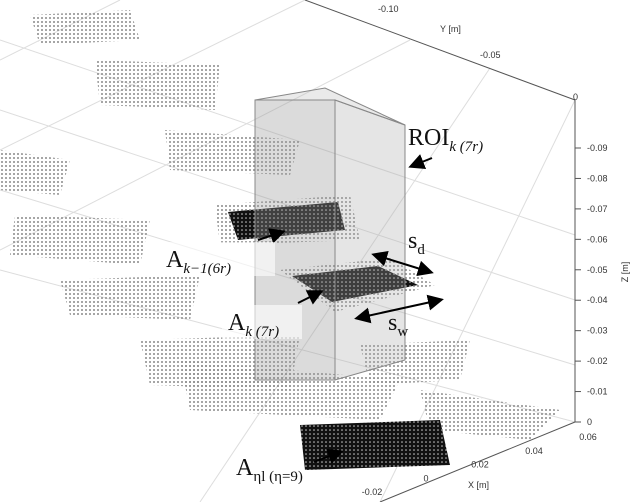  What do you see at coordinates (372, 492) in the screenshot?
I see `x-tick-label: -0.02` at bounding box center [372, 492].